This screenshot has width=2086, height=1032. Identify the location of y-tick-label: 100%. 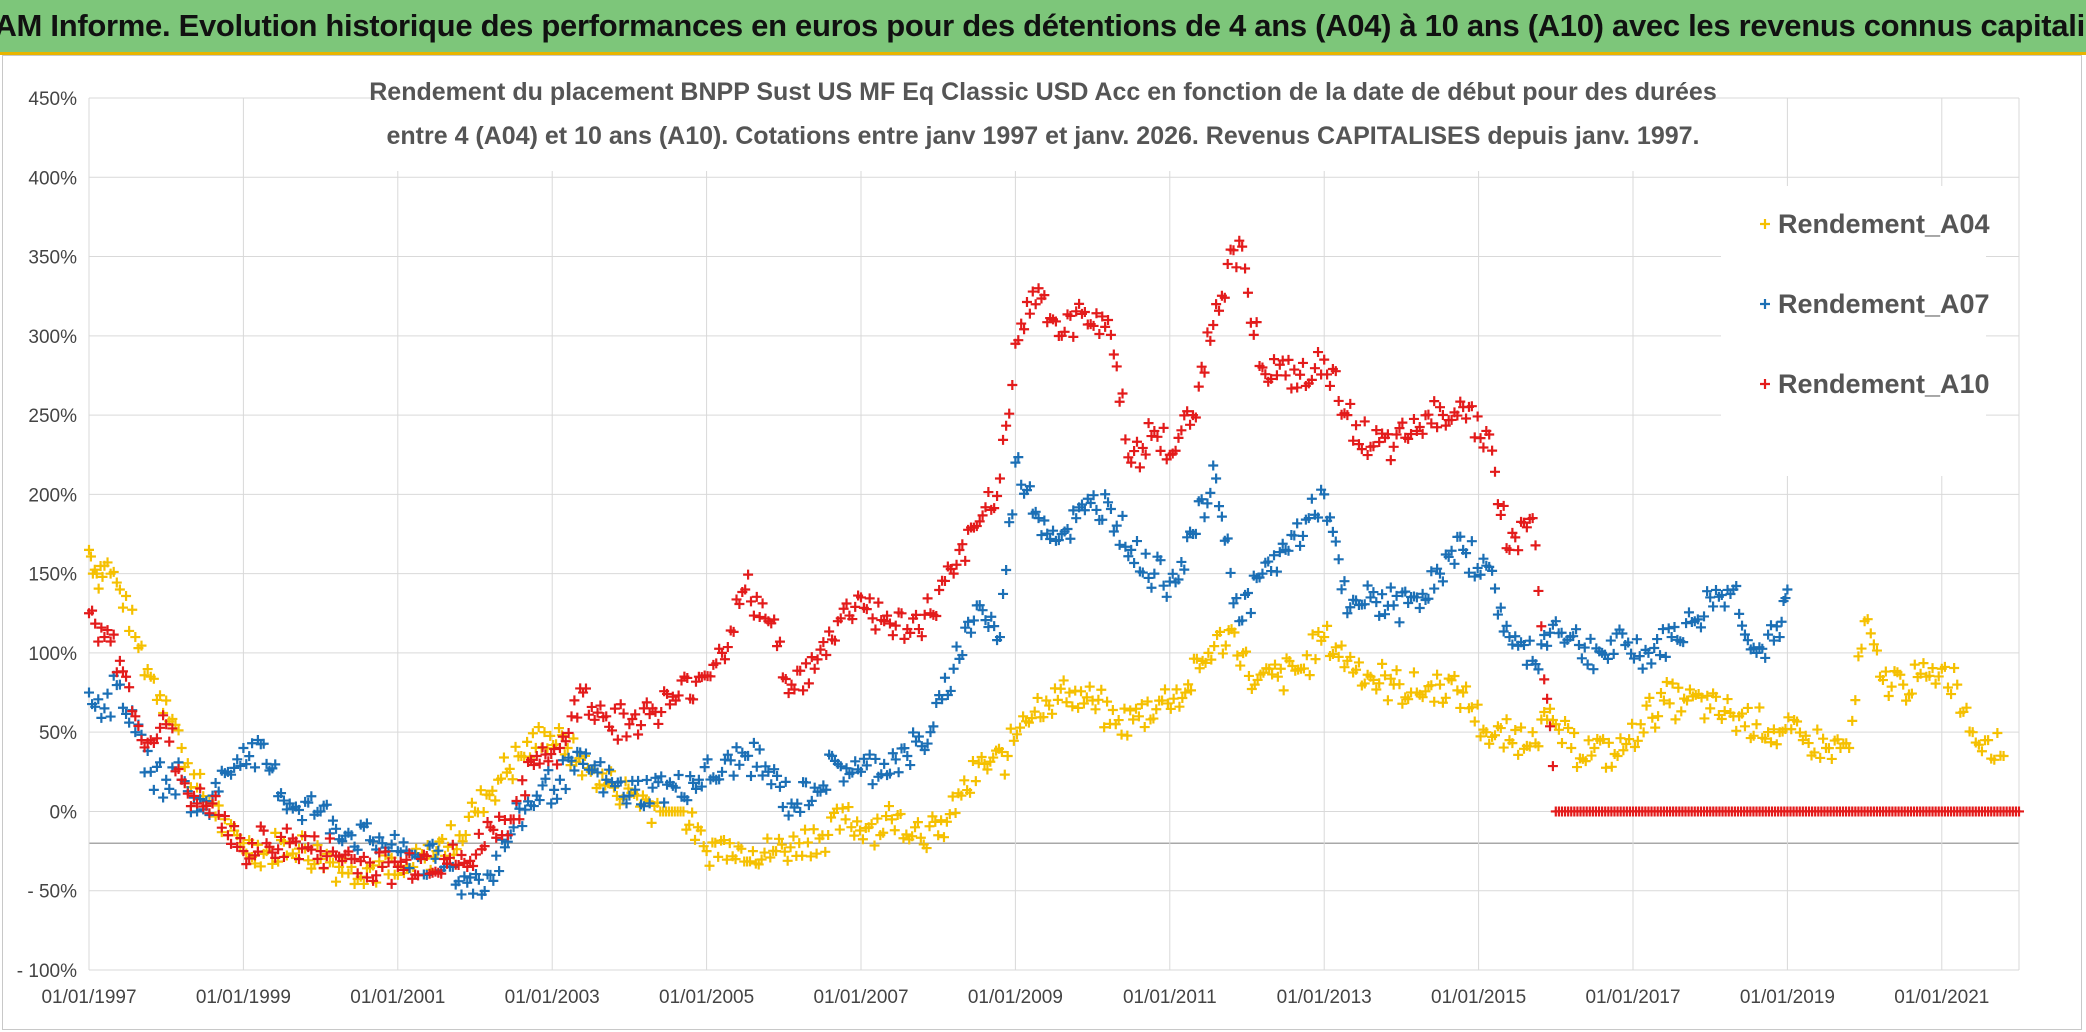
(52, 654).